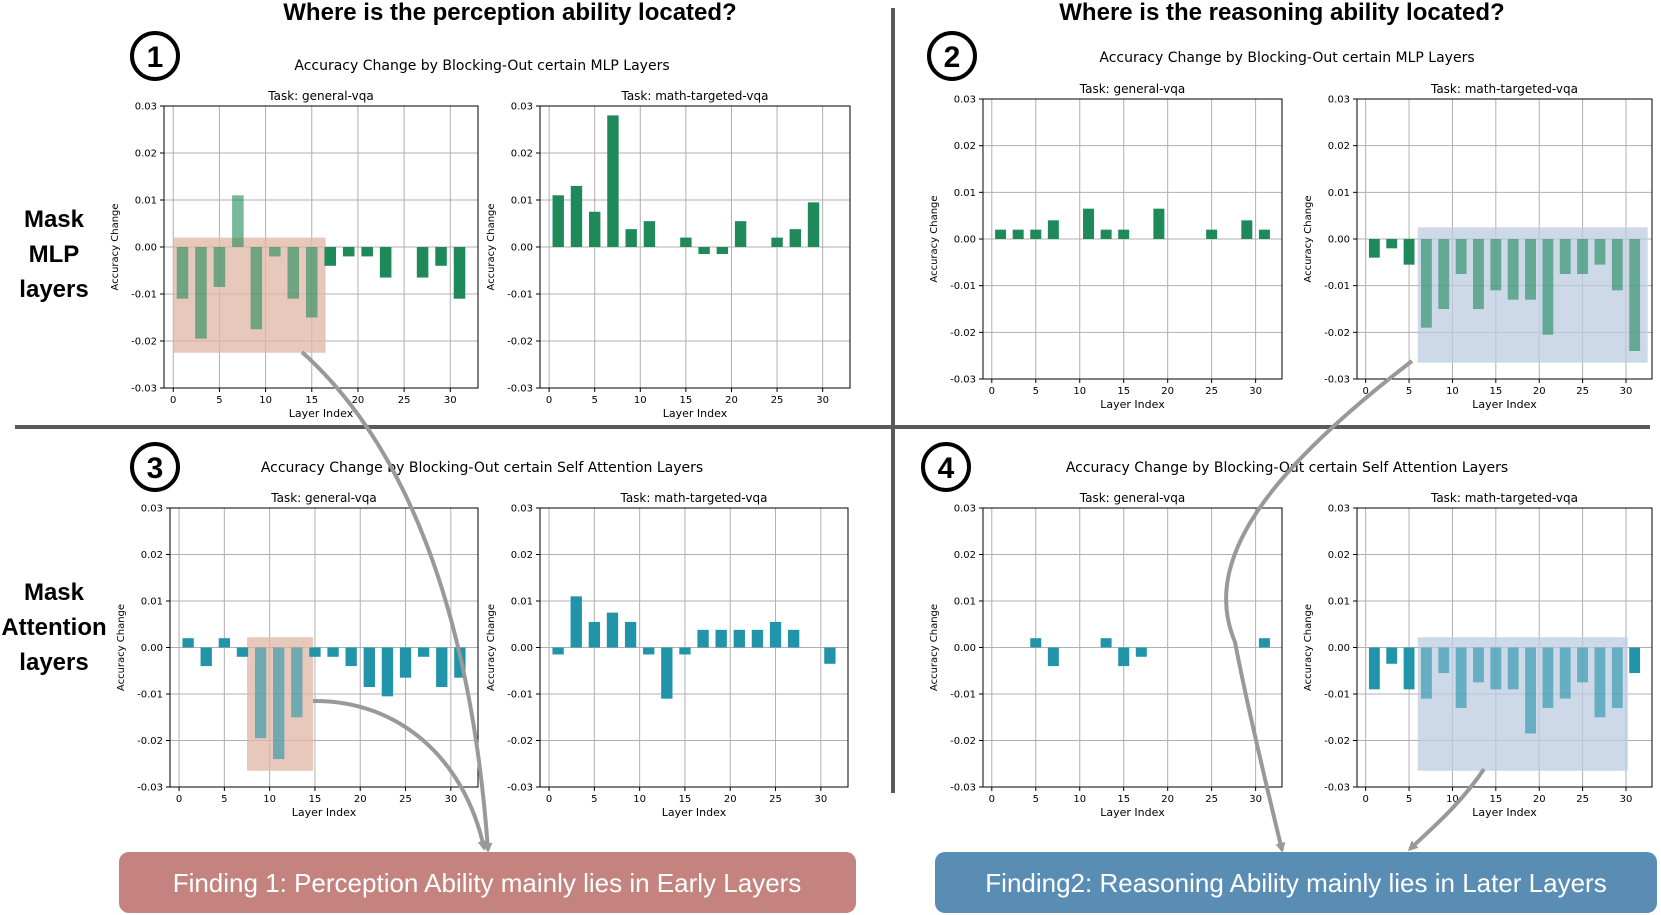 The width and height of the screenshot is (1661, 915). What do you see at coordinates (53, 627) in the screenshot?
I see `row-label-attn-line2: Attention` at bounding box center [53, 627].